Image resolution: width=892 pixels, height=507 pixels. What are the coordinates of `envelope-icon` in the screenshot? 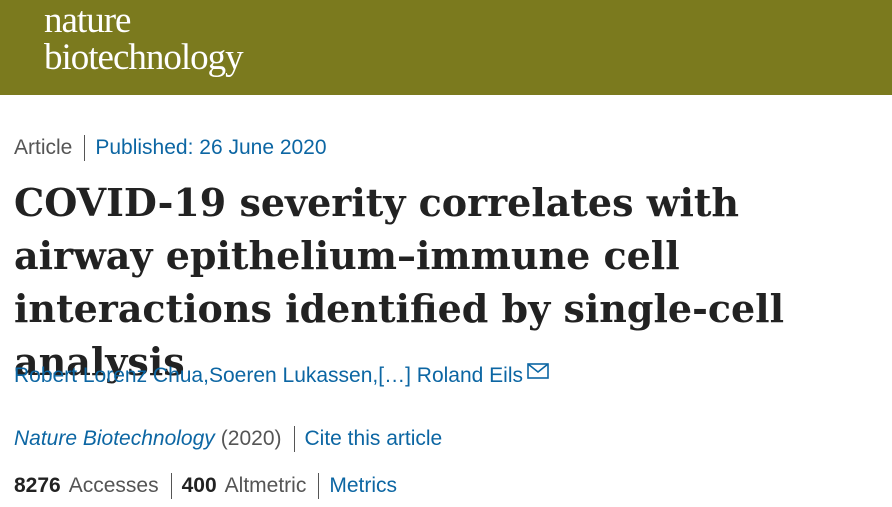 It's located at (538, 373).